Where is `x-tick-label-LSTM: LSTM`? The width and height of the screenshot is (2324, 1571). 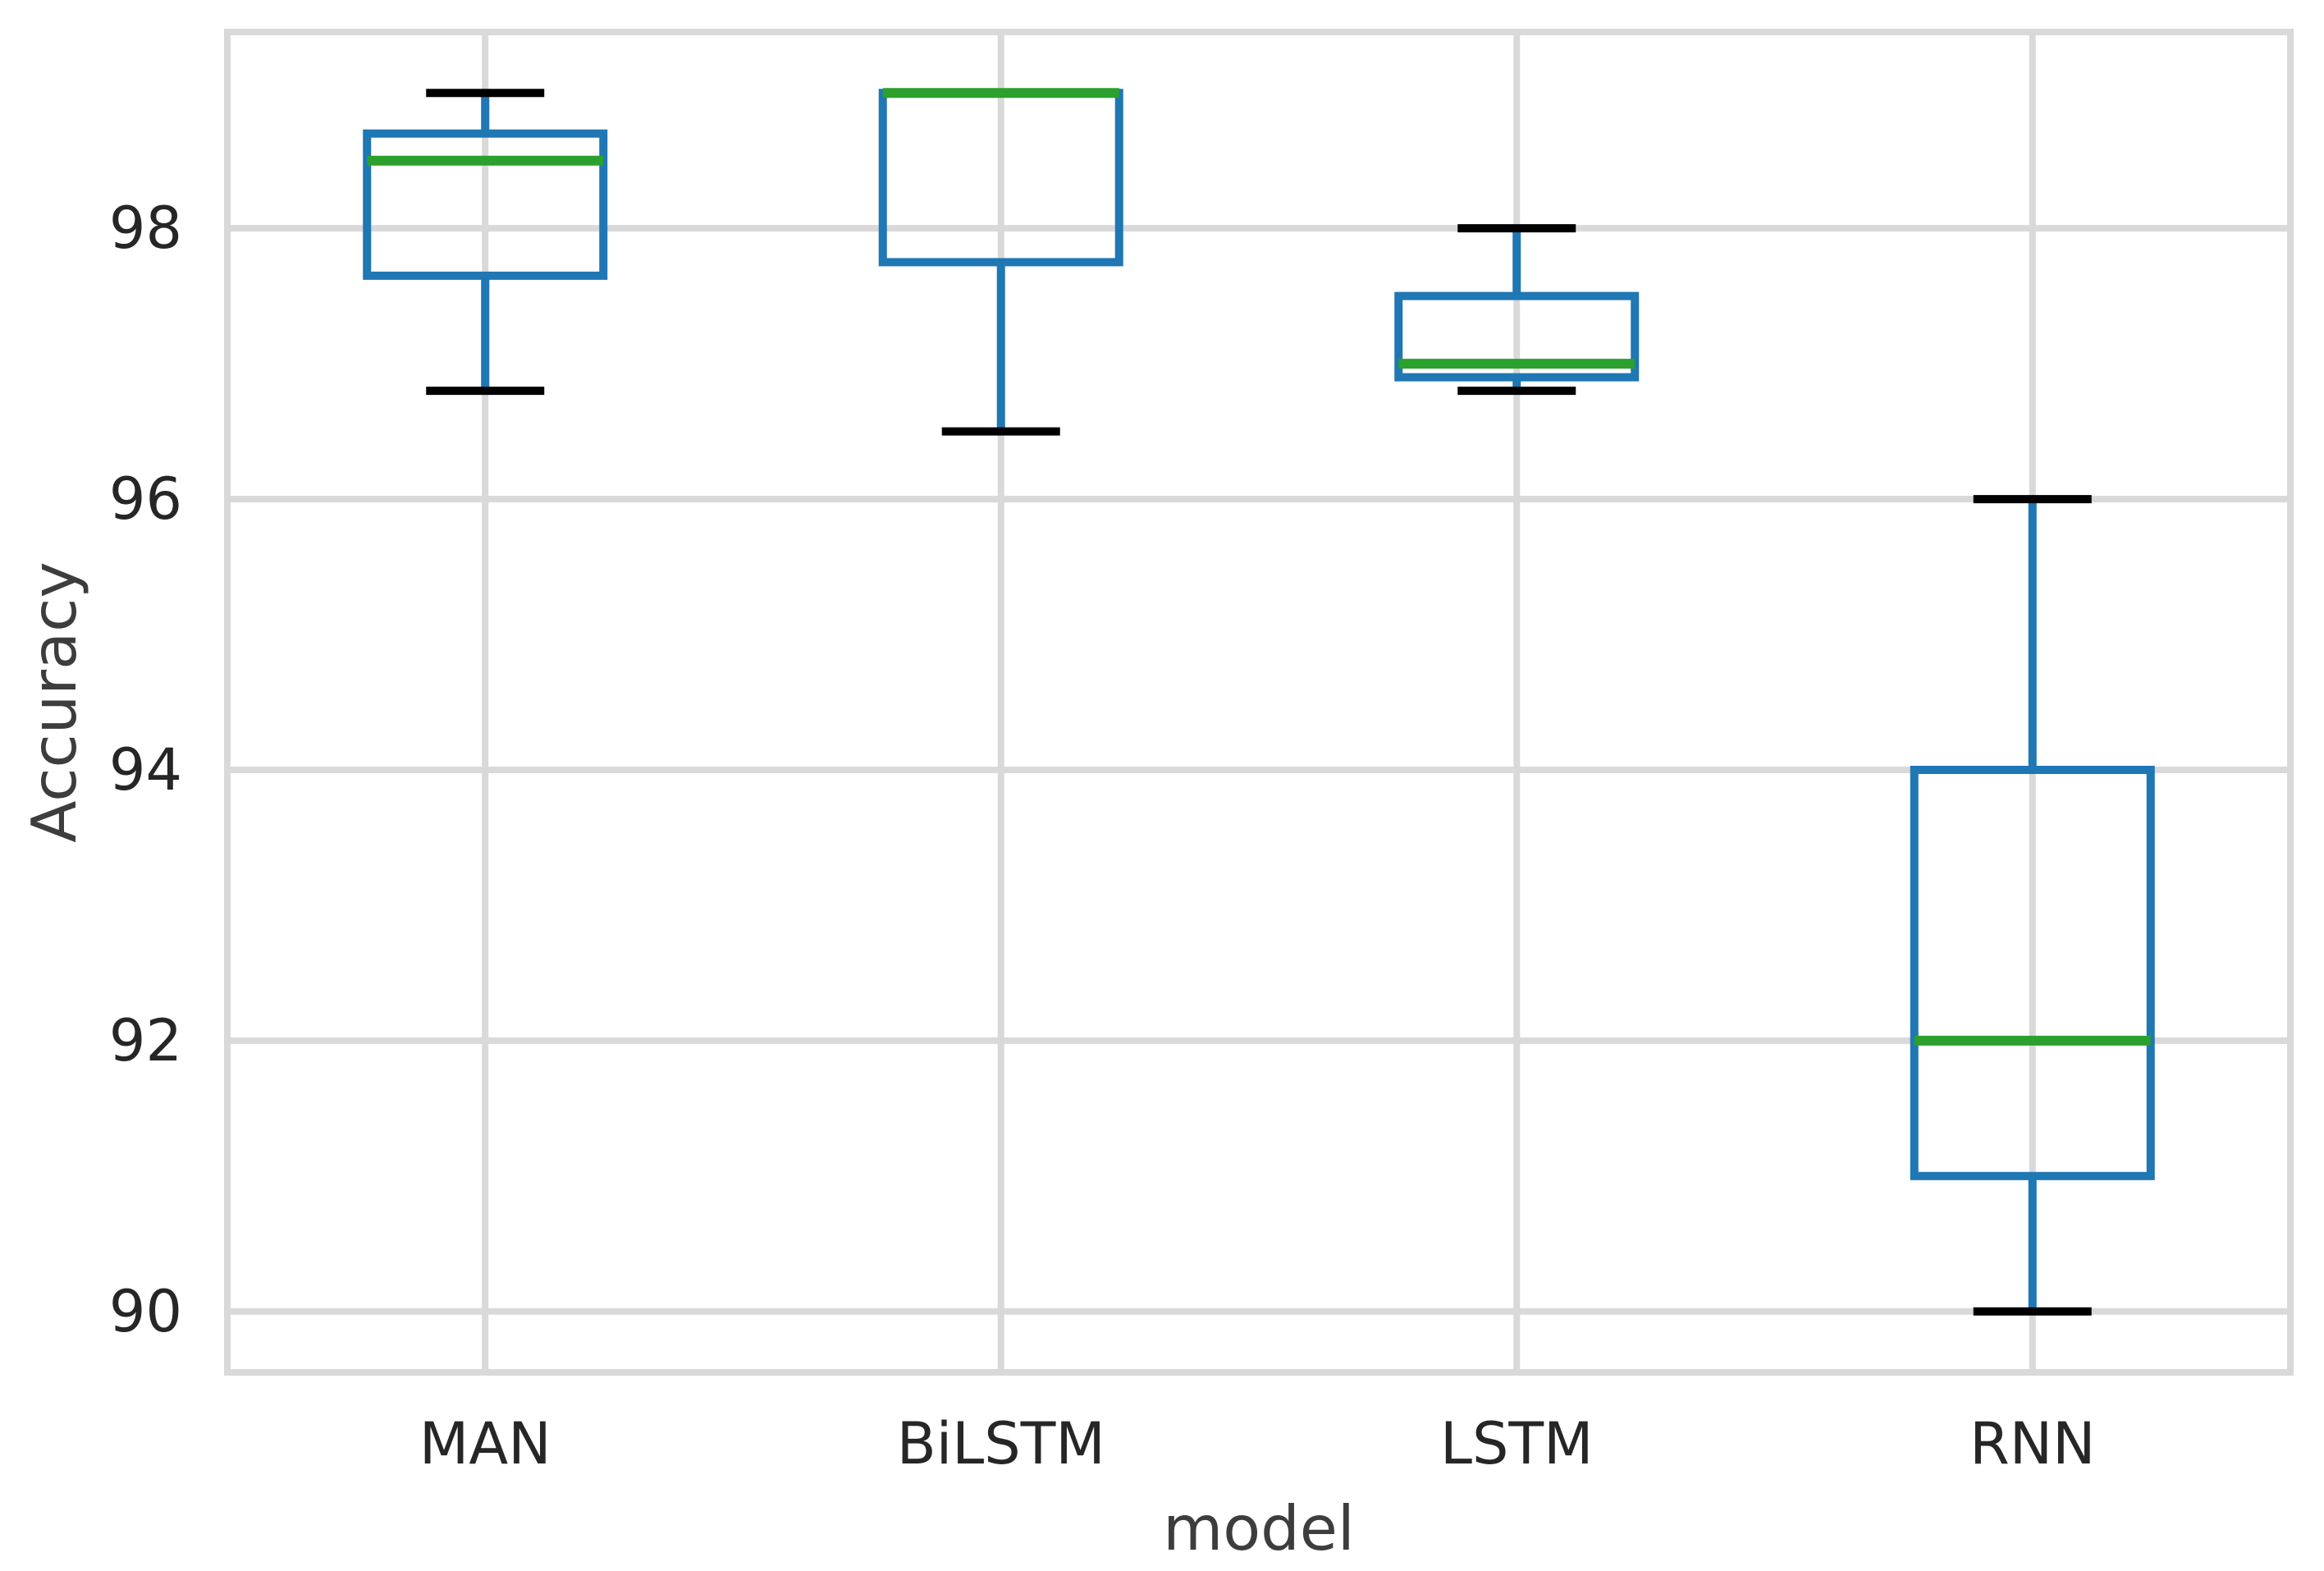 x-tick-label-LSTM: LSTM is located at coordinates (1517, 1443).